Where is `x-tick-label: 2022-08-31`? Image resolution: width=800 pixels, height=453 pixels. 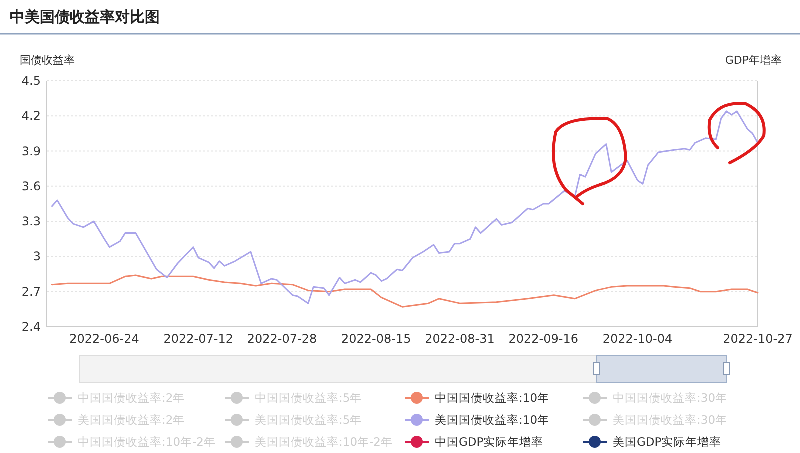
x-tick-label: 2022-08-31 is located at coordinates (460, 339).